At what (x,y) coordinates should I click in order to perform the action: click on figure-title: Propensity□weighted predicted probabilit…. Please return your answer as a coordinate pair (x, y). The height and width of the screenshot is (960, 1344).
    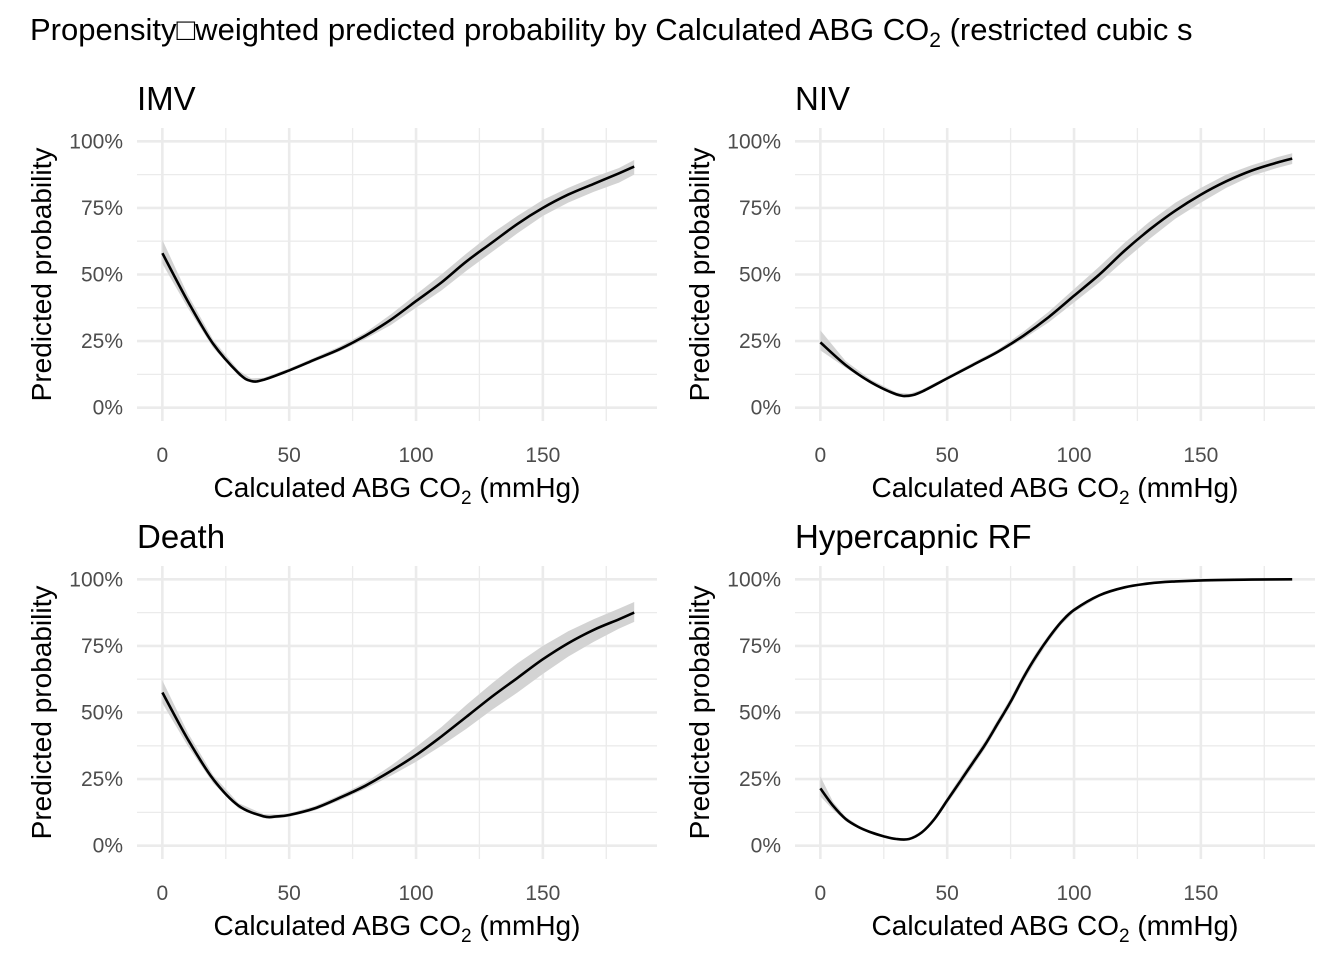
    Looking at the image, I should click on (611, 32).